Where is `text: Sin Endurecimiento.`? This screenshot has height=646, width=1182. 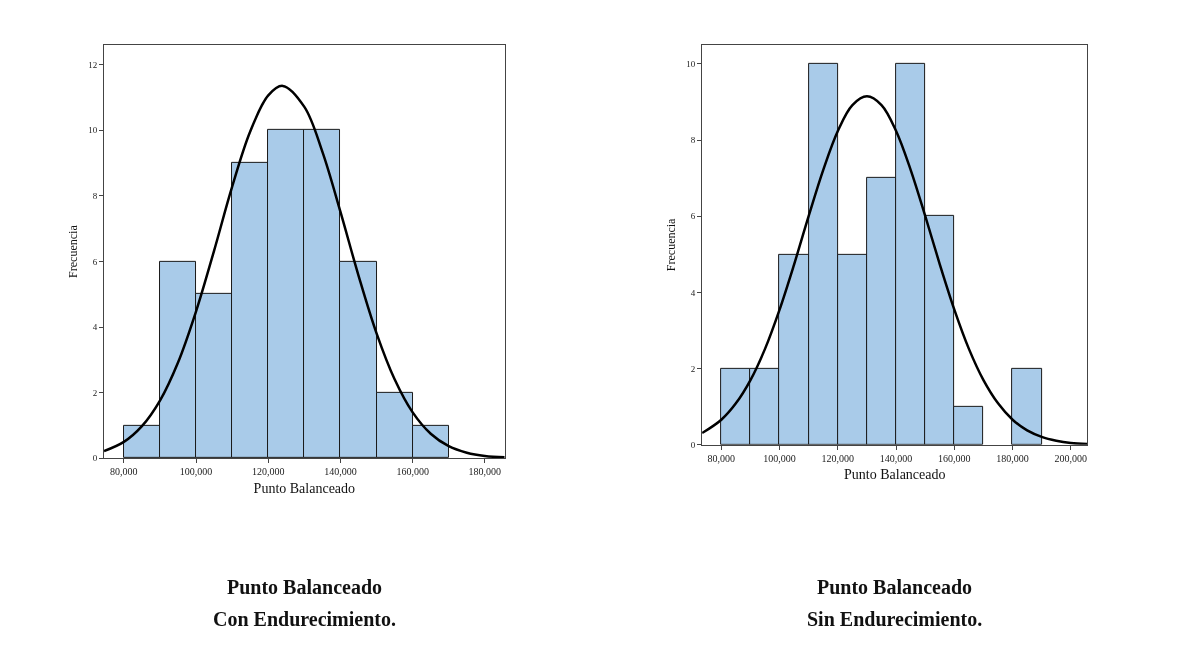
text: Sin Endurecimiento. is located at coordinates (895, 619).